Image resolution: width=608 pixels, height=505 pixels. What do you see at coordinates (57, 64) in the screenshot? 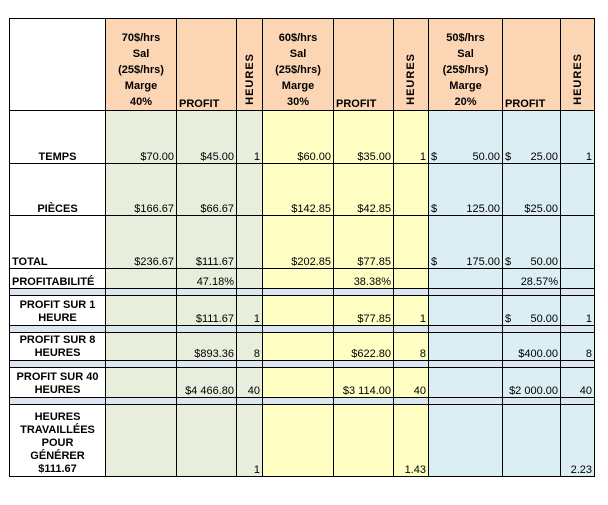
I see `corner-cell` at bounding box center [57, 64].